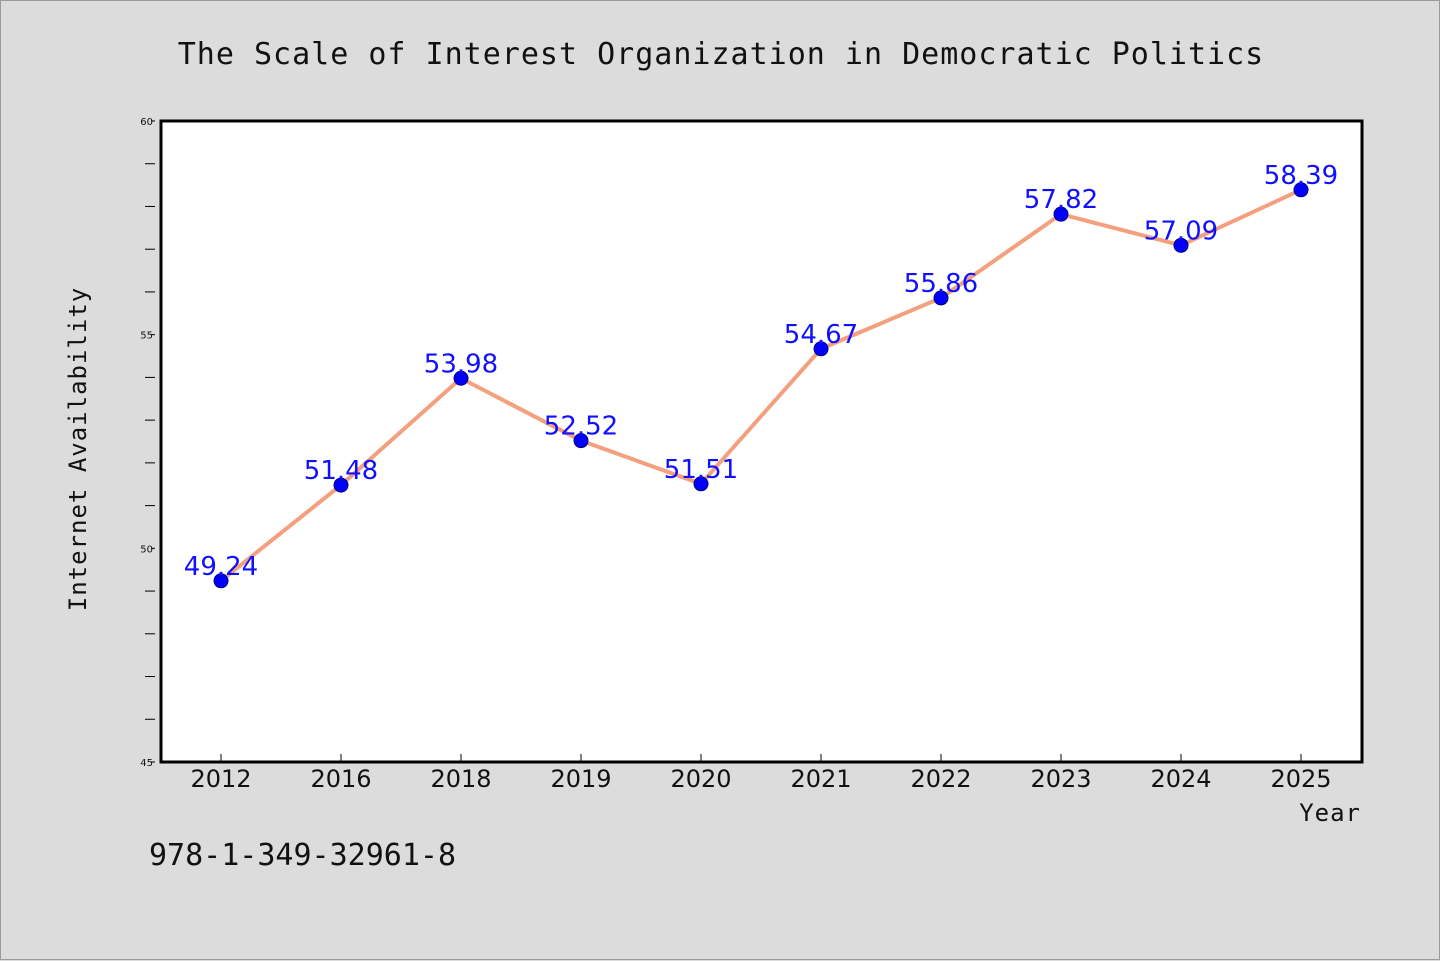  Describe the element at coordinates (341, 471) in the screenshot. I see `data-label: 51.48` at that location.